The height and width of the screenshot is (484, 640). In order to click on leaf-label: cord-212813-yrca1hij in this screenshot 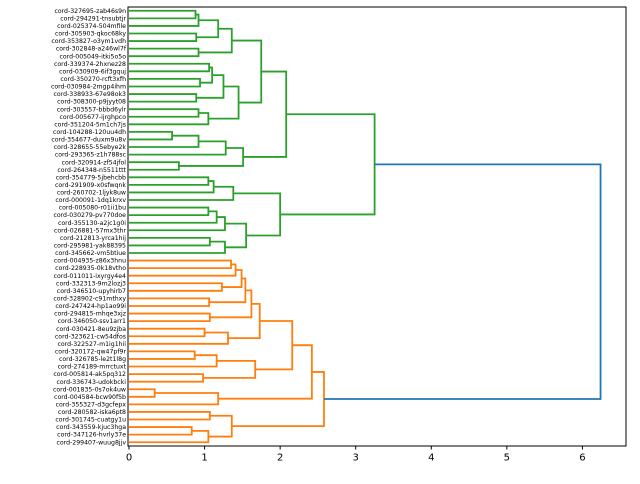, I will do `click(93, 238)`.